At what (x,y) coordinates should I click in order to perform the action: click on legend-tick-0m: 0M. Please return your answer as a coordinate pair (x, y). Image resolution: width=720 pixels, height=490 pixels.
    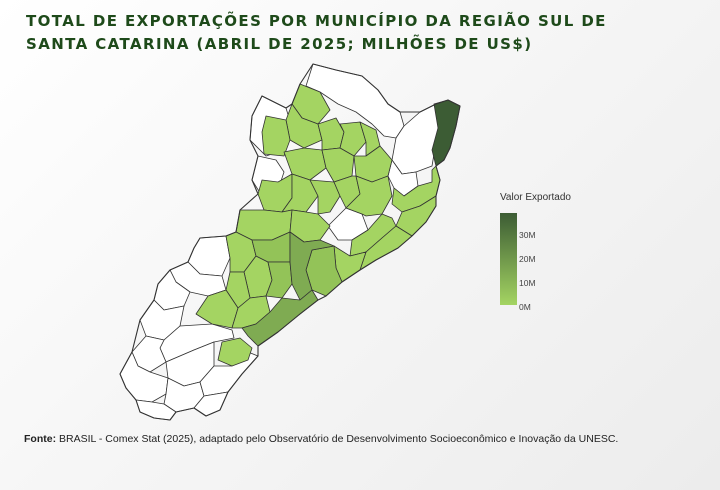
    Looking at the image, I should click on (525, 307).